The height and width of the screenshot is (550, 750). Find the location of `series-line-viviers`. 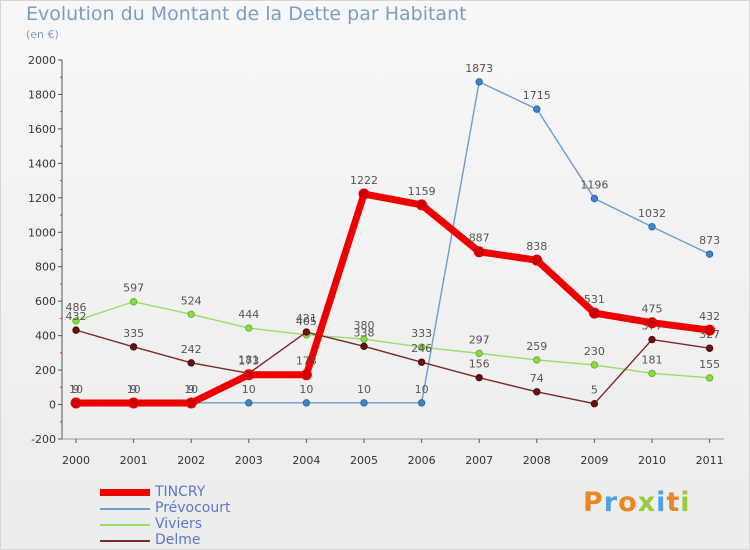

series-line-viviers is located at coordinates (392, 339).